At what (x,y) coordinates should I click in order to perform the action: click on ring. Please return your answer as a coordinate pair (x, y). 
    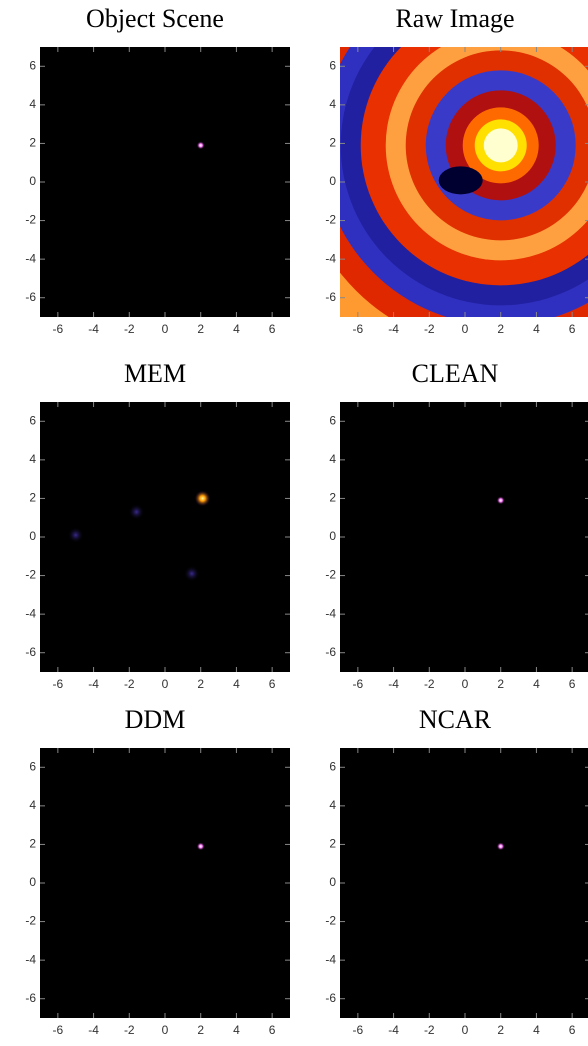
    Looking at the image, I should click on (500, 145).